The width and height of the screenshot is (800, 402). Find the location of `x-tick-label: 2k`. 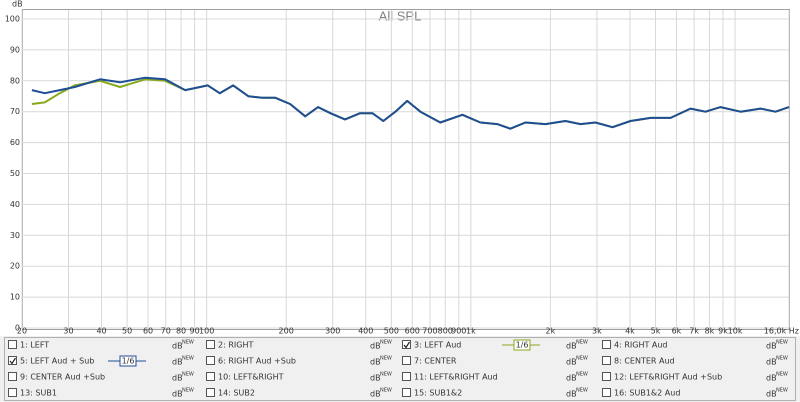

x-tick-label: 2k is located at coordinates (551, 331).